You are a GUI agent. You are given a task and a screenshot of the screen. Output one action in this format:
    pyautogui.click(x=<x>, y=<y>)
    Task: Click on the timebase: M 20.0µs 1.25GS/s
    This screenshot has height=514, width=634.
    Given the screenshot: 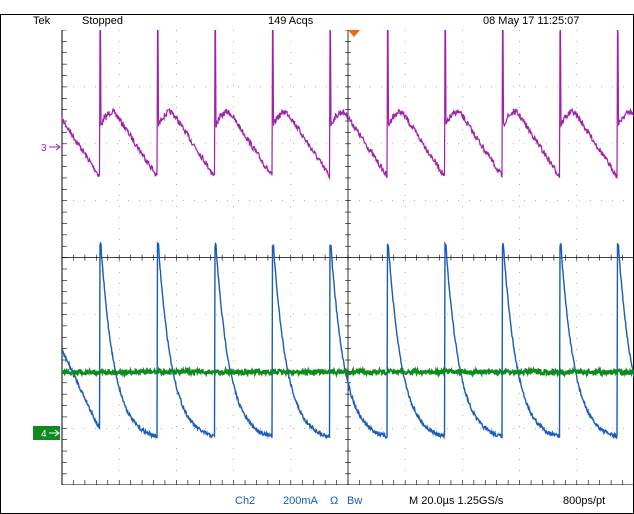 What is the action you would take?
    pyautogui.click(x=456, y=501)
    